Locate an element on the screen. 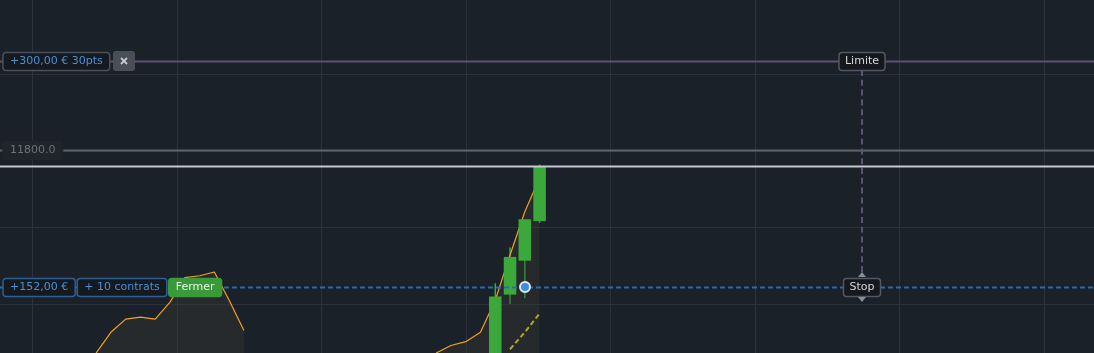 Image resolution: width=1094 pixels, height=353 pixels. annotation: 11800.0 is located at coordinates (33, 150).